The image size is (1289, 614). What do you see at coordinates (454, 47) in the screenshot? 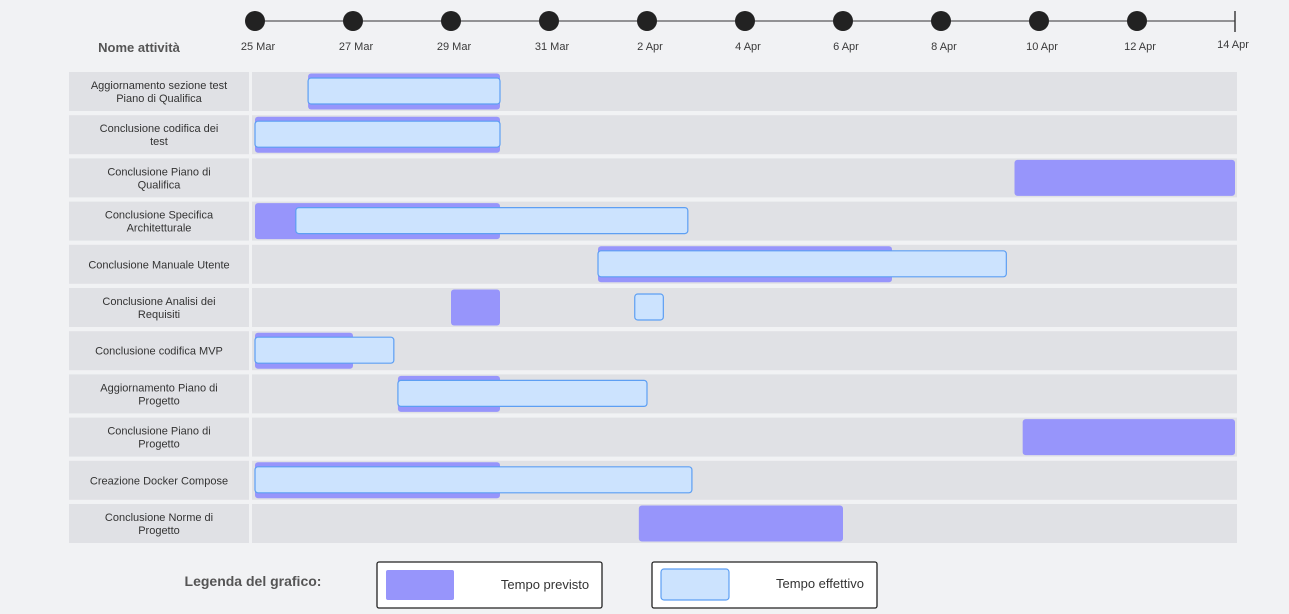
I see `tick-label: 29 Mar` at bounding box center [454, 47].